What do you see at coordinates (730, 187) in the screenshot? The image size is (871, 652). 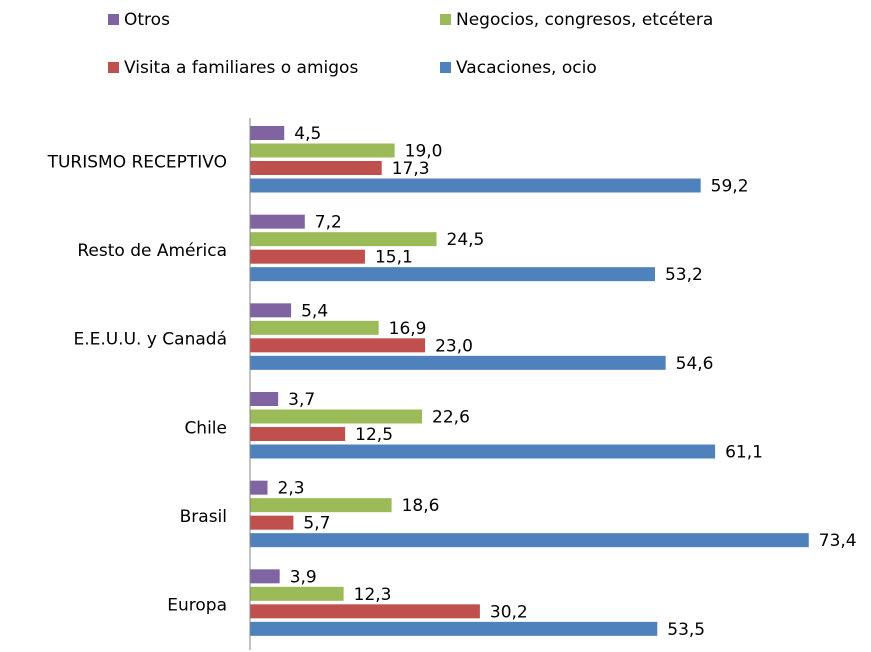 I see `value-label: 59,2` at bounding box center [730, 187].